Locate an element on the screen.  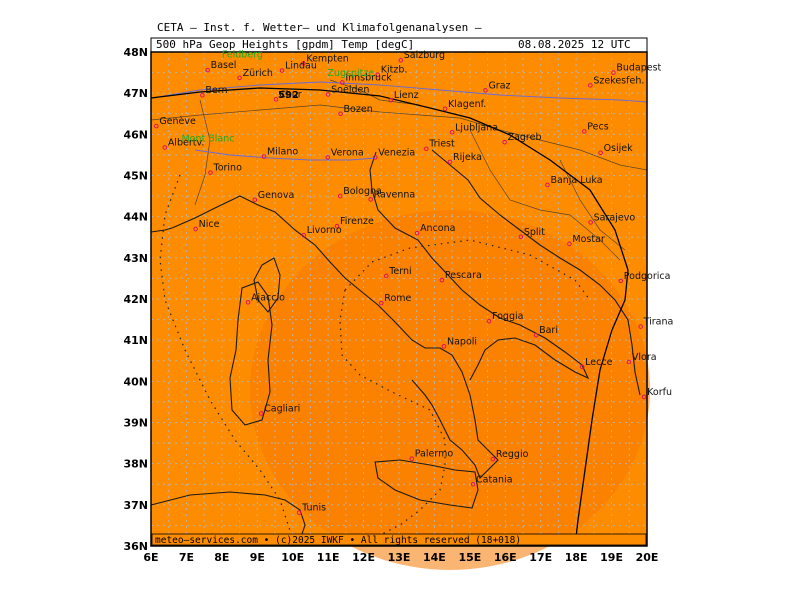
city-label: Lindau is located at coordinates (301, 66).